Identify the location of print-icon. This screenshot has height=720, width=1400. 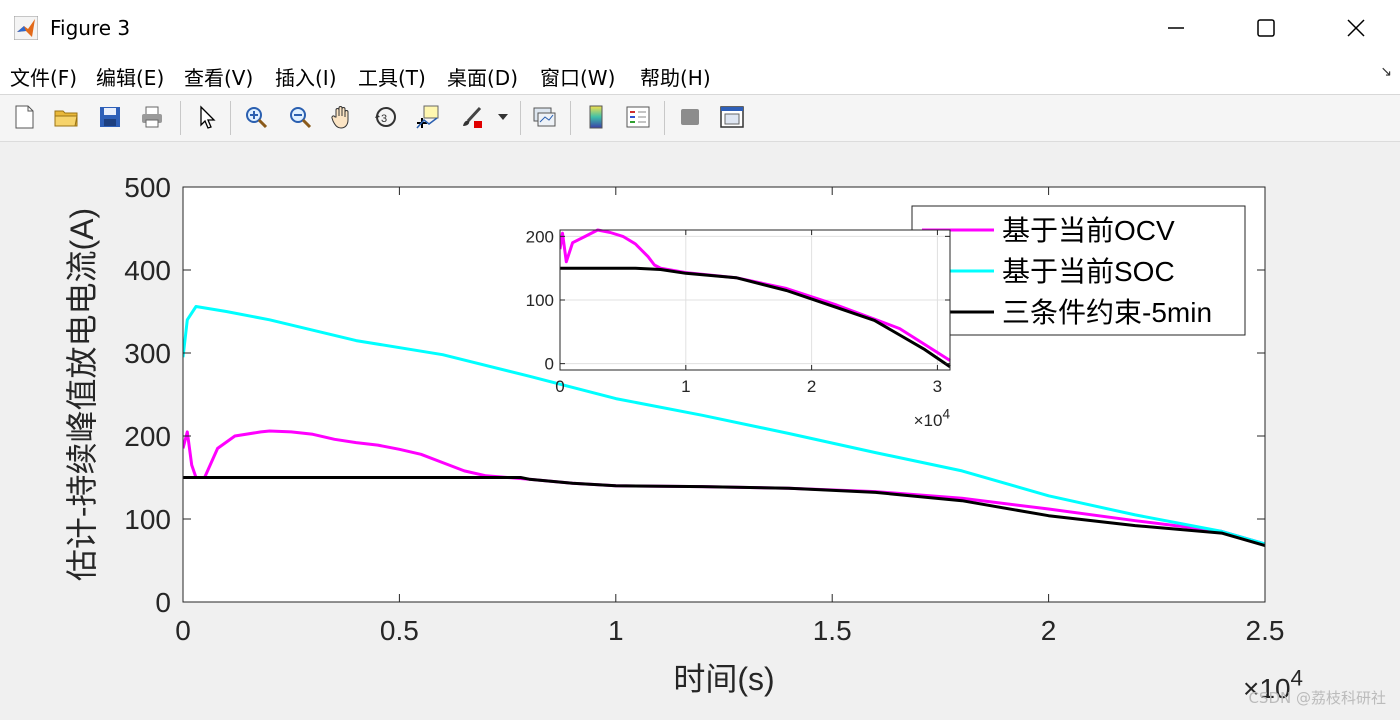
(152, 117).